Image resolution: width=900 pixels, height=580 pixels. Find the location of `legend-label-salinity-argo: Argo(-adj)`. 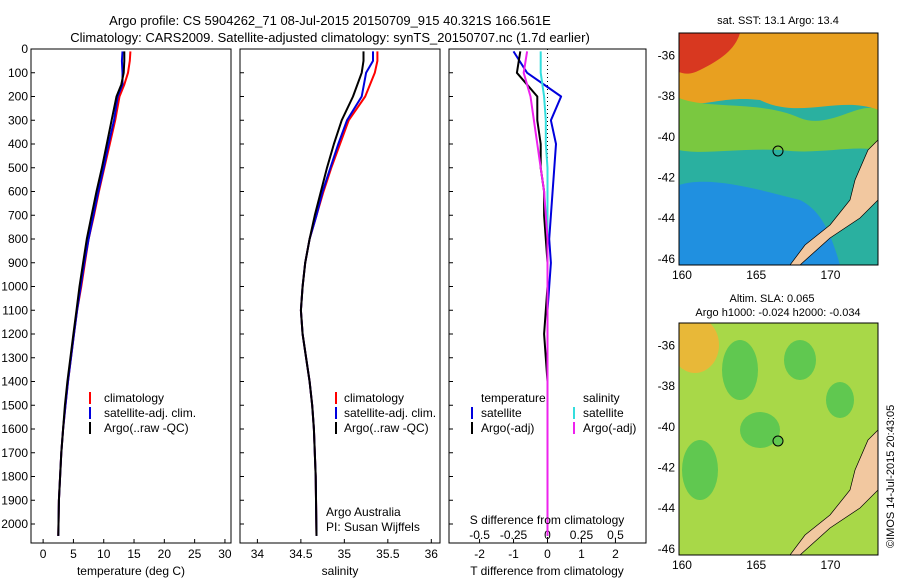

legend-label-salinity-argo: Argo(-adj) is located at coordinates (609, 428).